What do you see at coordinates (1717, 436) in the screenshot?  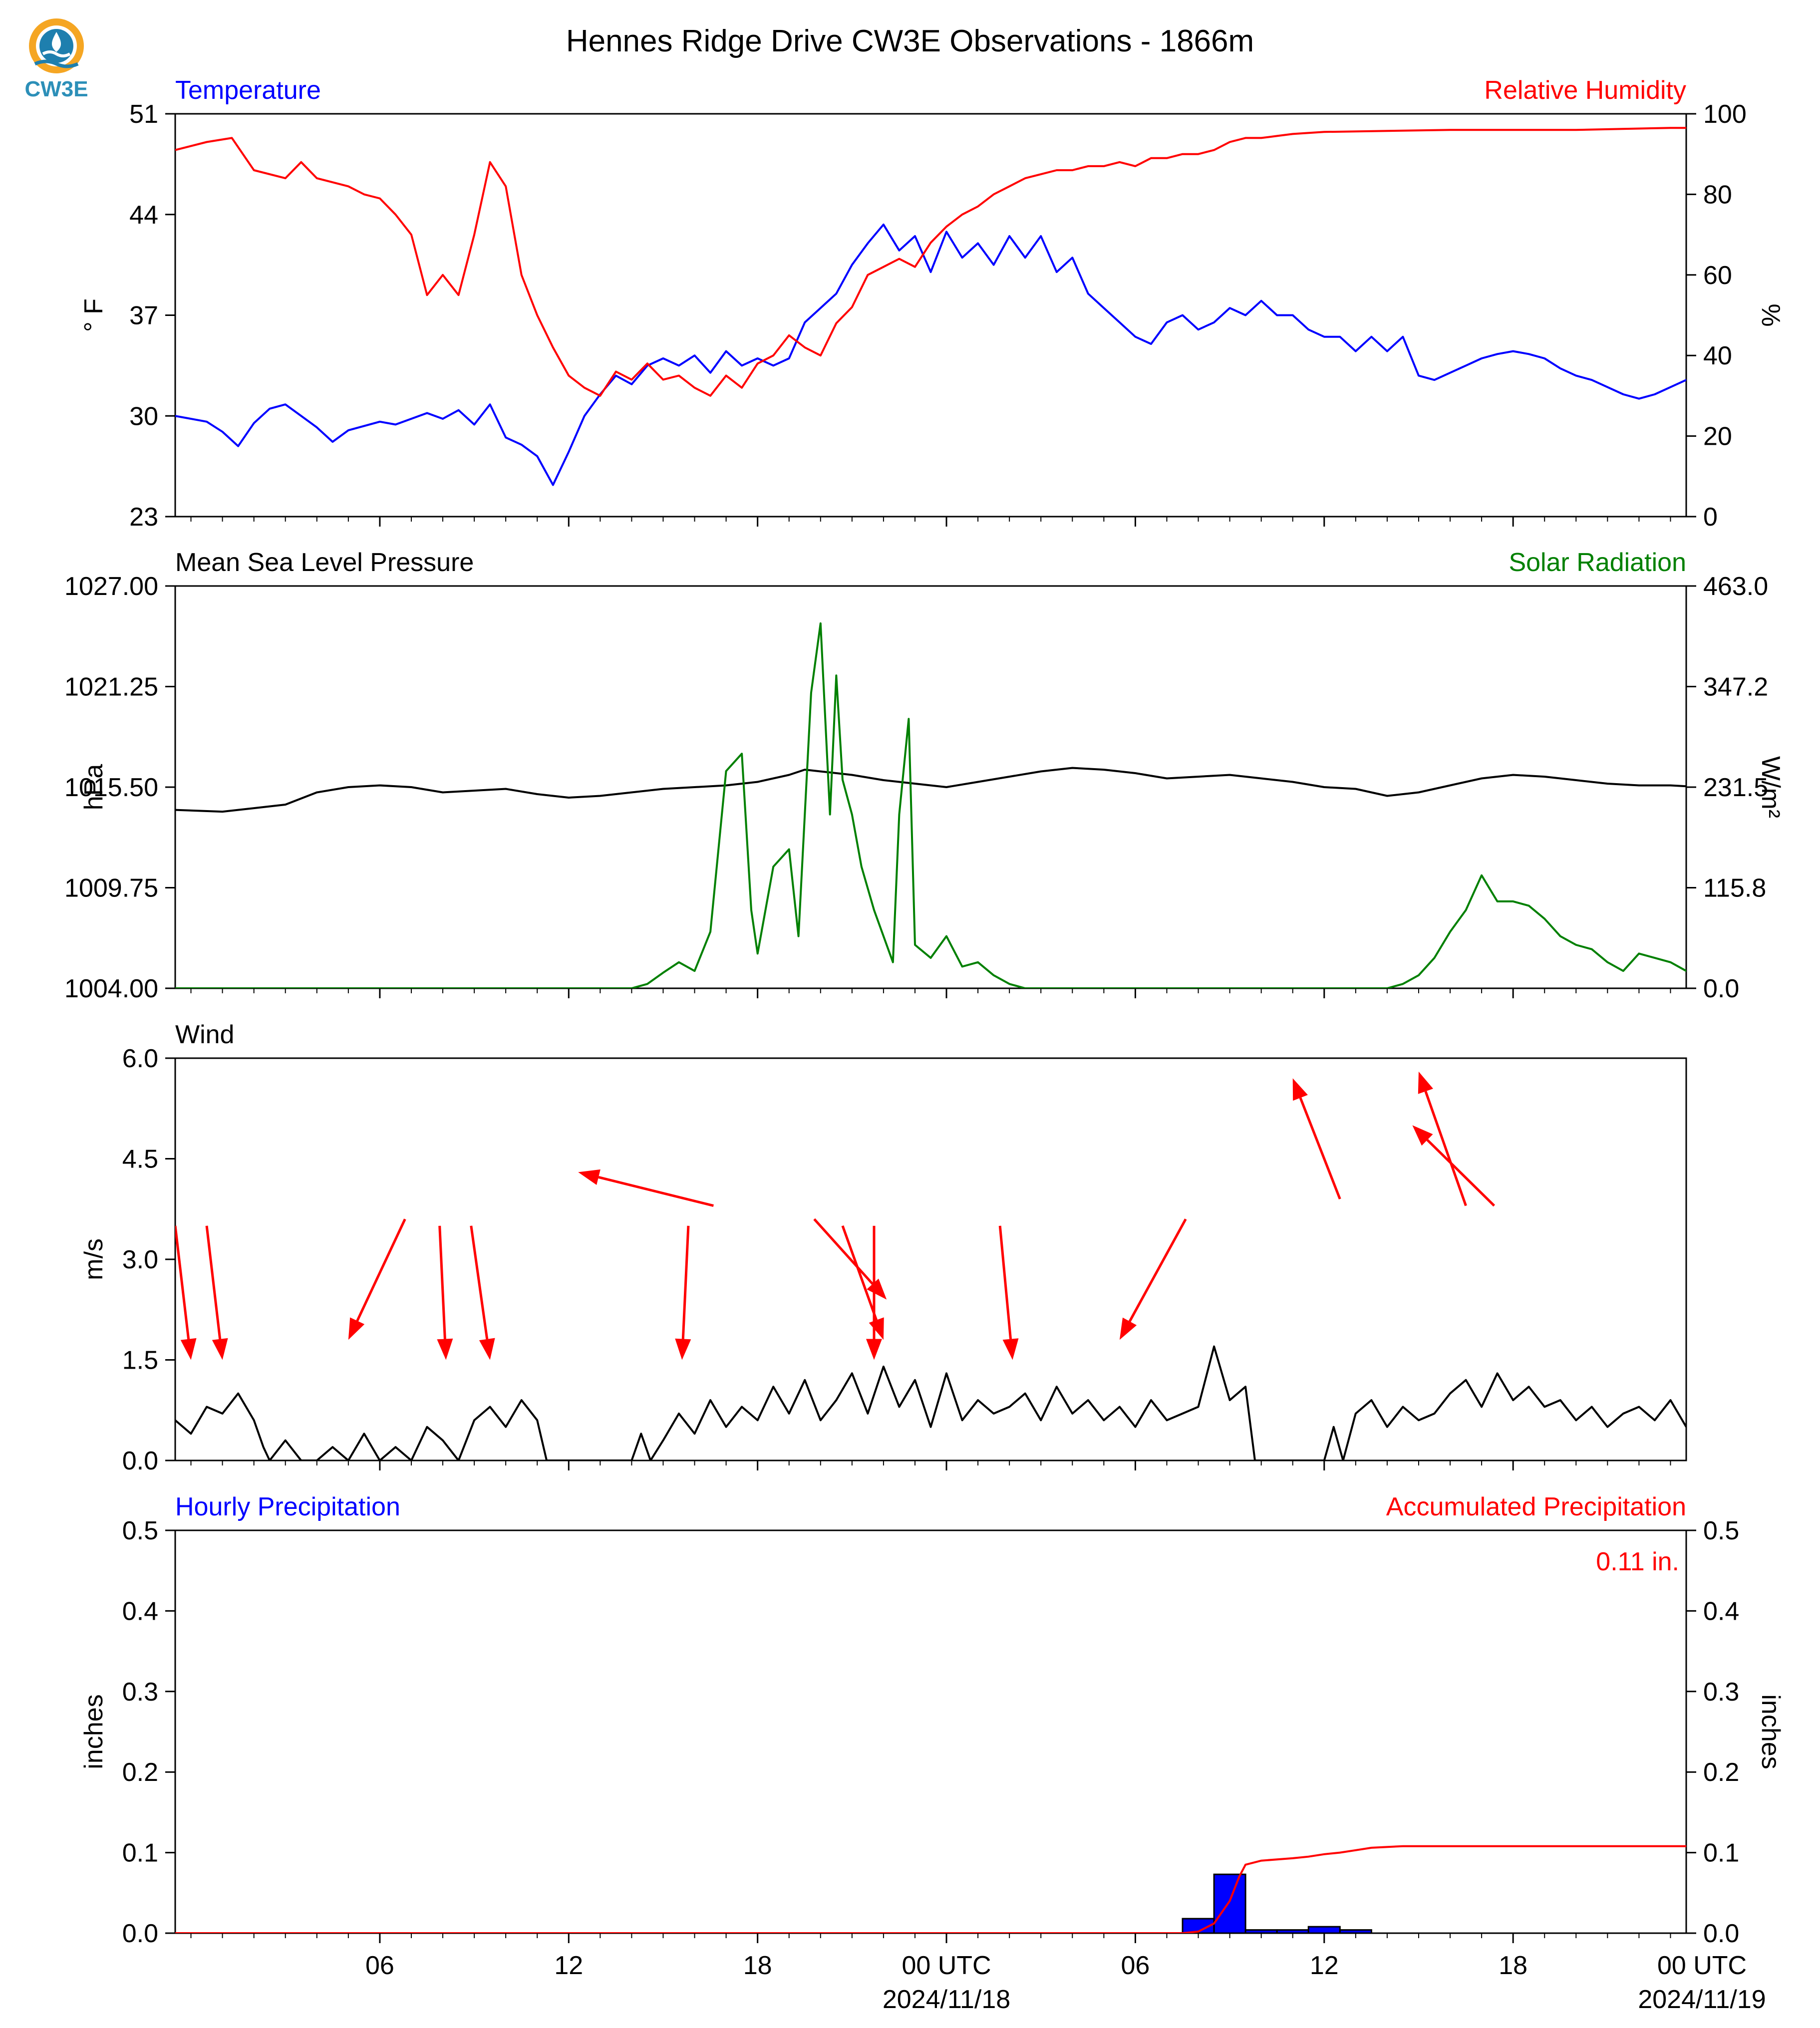 I see `y-right-tick-label: 20` at bounding box center [1717, 436].